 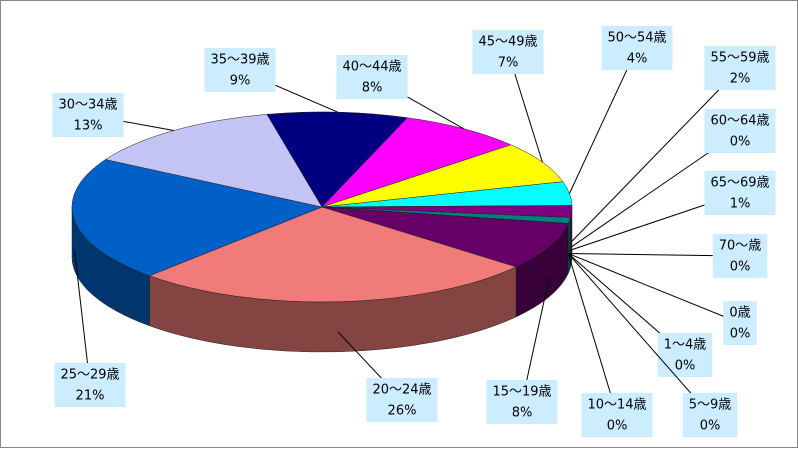 I want to click on label-category: 60～64歳, so click(x=739, y=121).